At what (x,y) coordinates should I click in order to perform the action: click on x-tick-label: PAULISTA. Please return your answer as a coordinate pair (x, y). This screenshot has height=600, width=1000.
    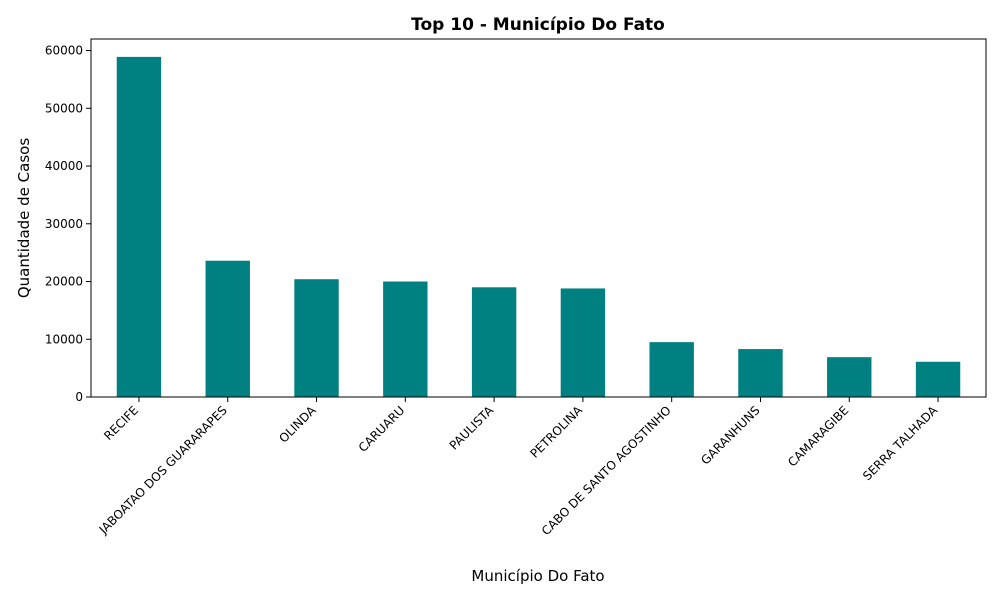
    Looking at the image, I should click on (472, 428).